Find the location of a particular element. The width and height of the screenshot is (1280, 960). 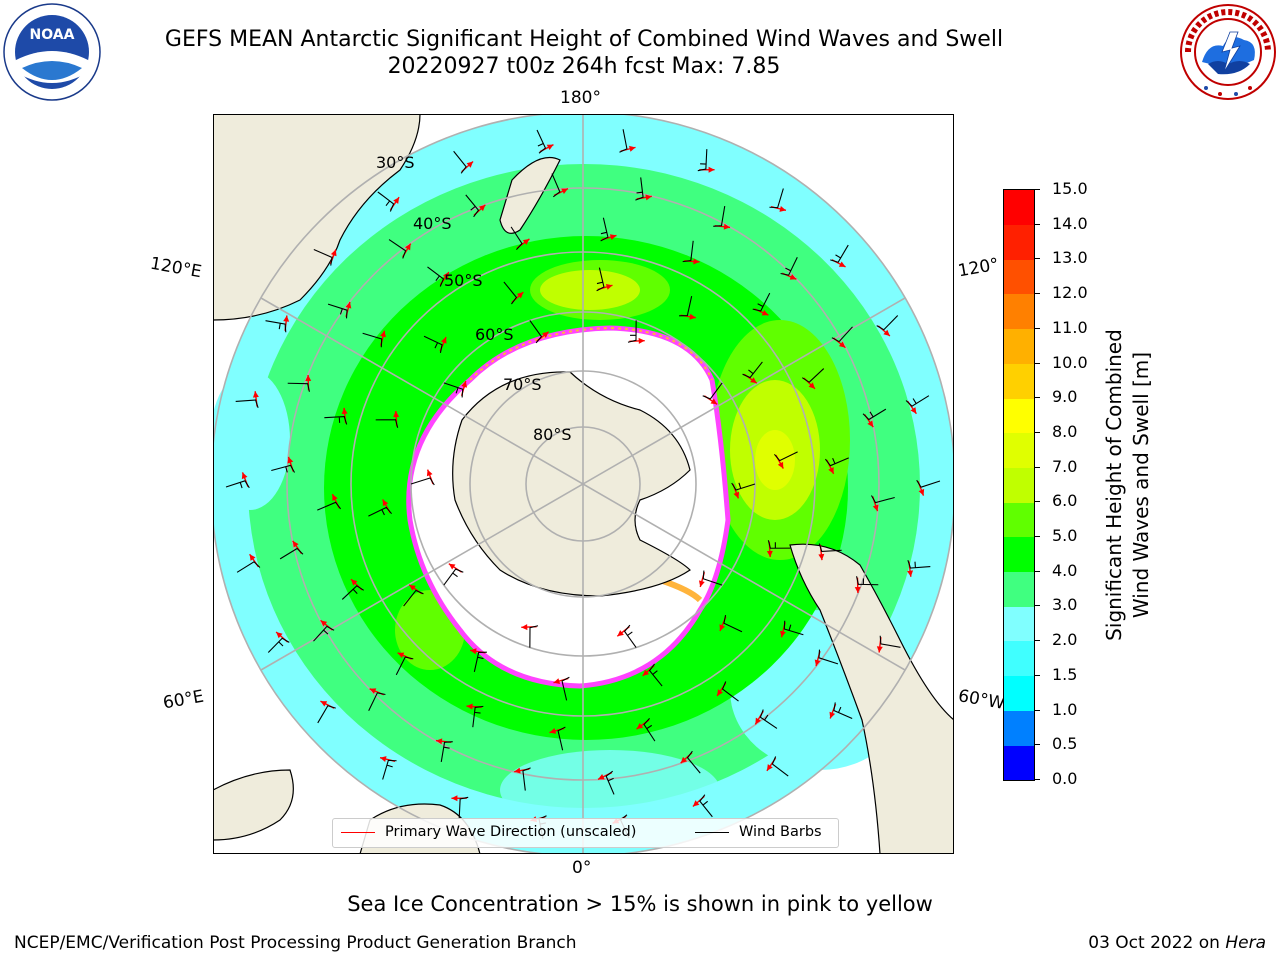

chart-subtitle: 20220927 t00z 264h fcst Max: 7.85 is located at coordinates (584, 66).